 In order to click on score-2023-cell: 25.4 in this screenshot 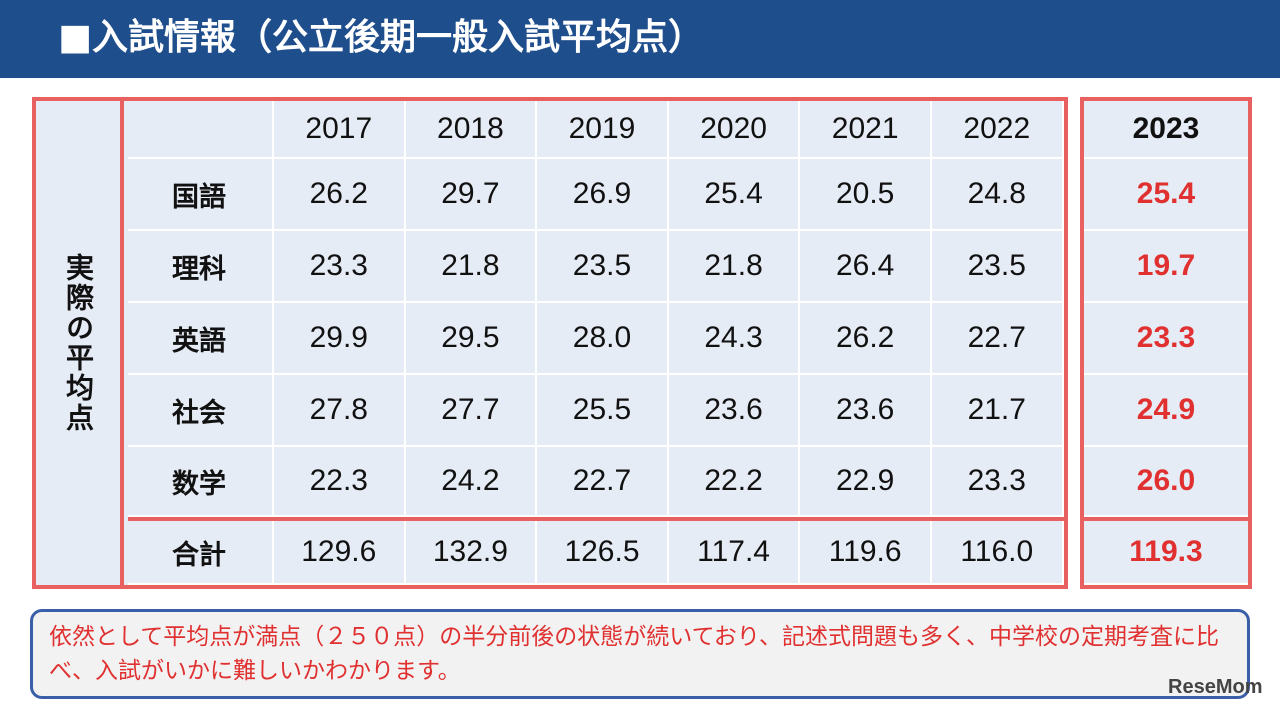, I will do `click(1166, 195)`.